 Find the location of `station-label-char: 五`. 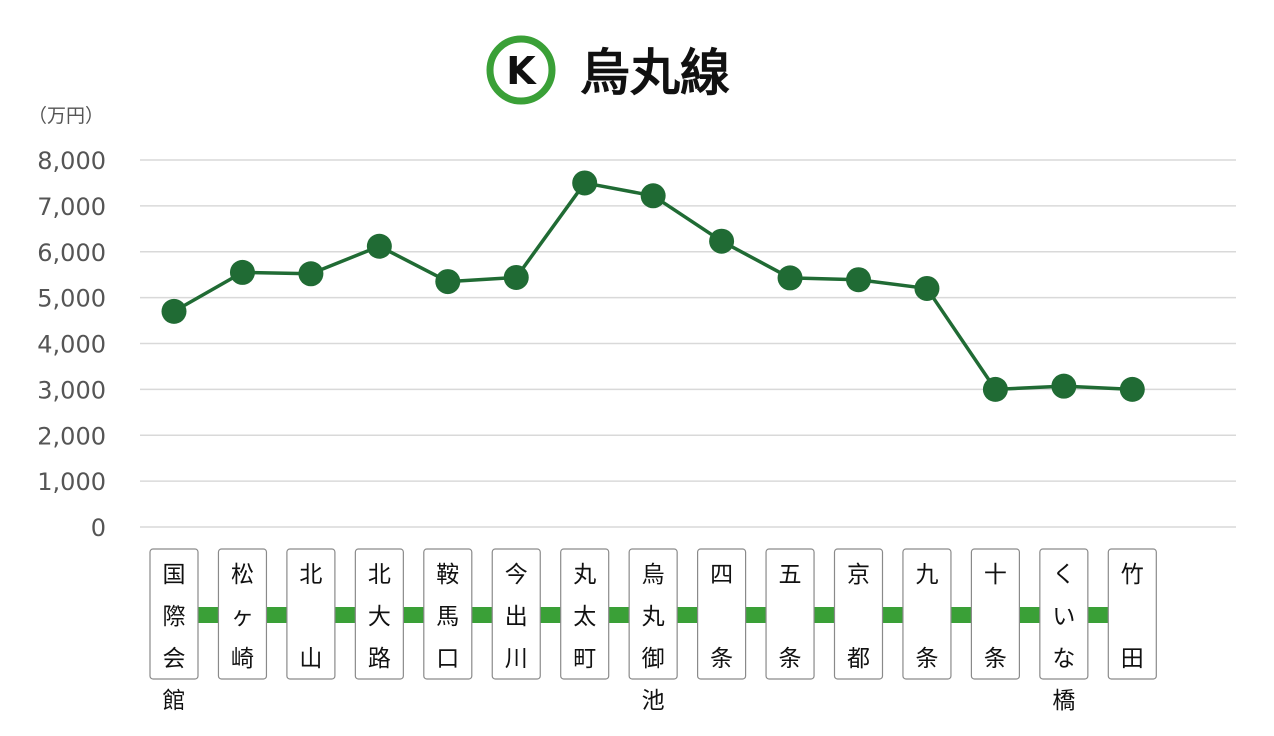

station-label-char: 五 is located at coordinates (790, 575).